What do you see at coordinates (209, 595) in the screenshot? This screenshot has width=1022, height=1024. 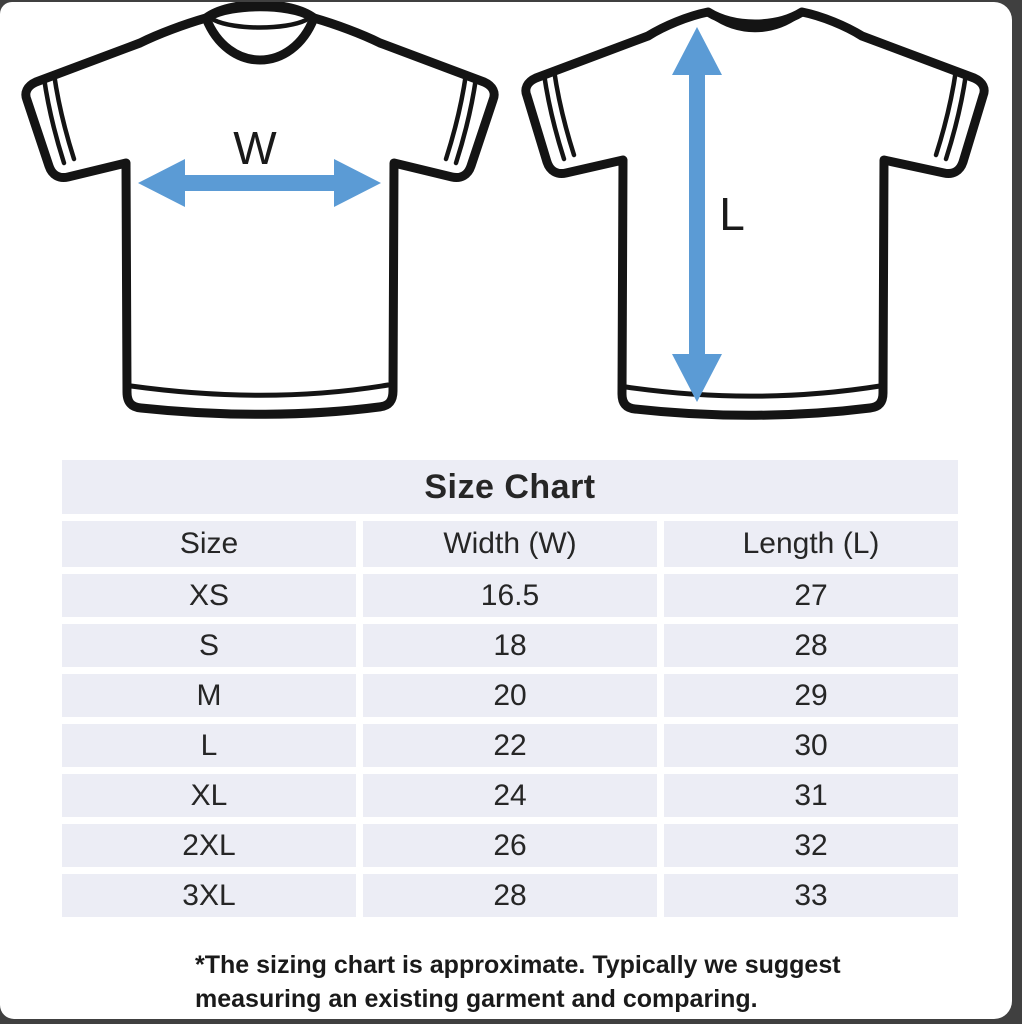 I see `size-value: XS` at bounding box center [209, 595].